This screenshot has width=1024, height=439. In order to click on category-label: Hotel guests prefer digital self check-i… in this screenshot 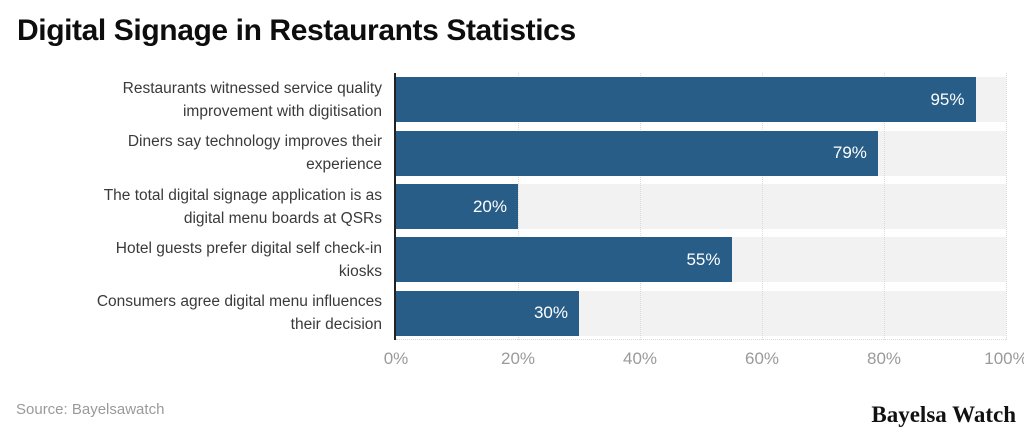, I will do `click(195, 259)`.